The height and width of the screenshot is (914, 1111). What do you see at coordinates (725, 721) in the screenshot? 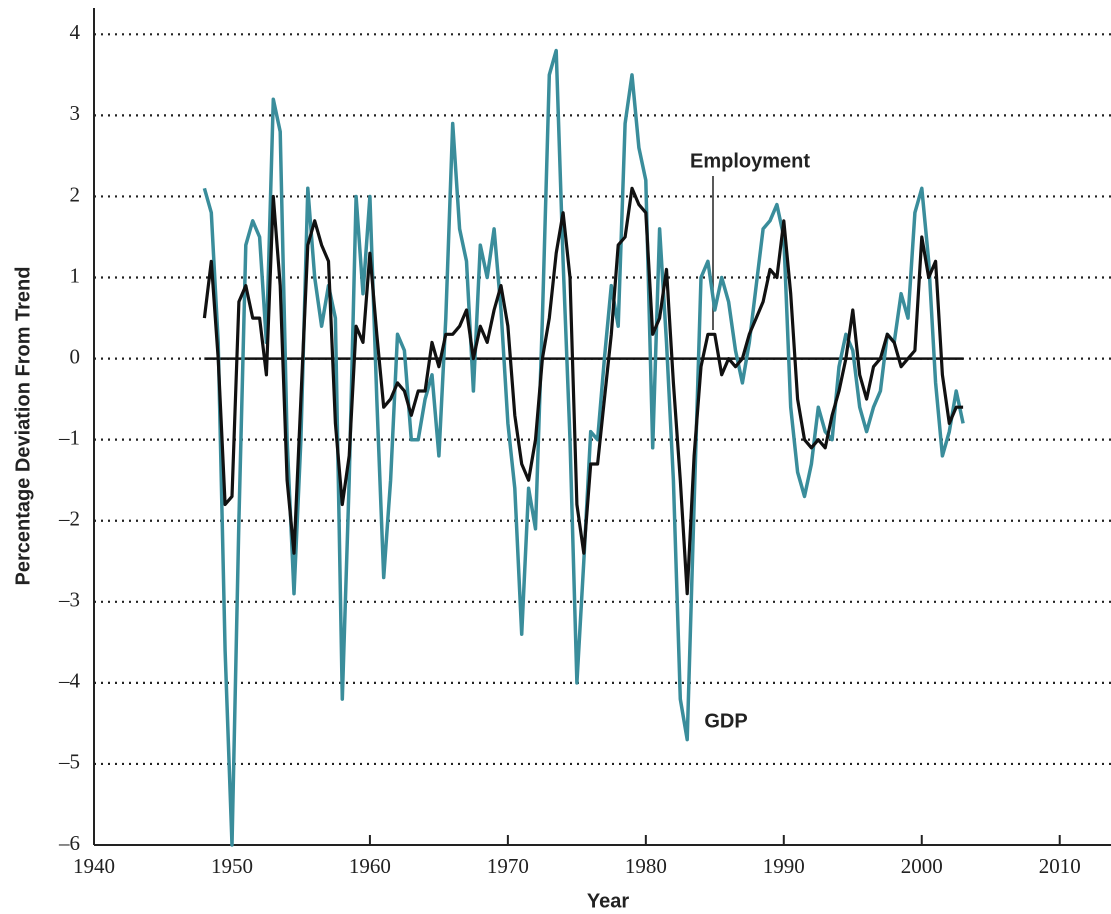
I see `annotation: GDP` at bounding box center [725, 721].